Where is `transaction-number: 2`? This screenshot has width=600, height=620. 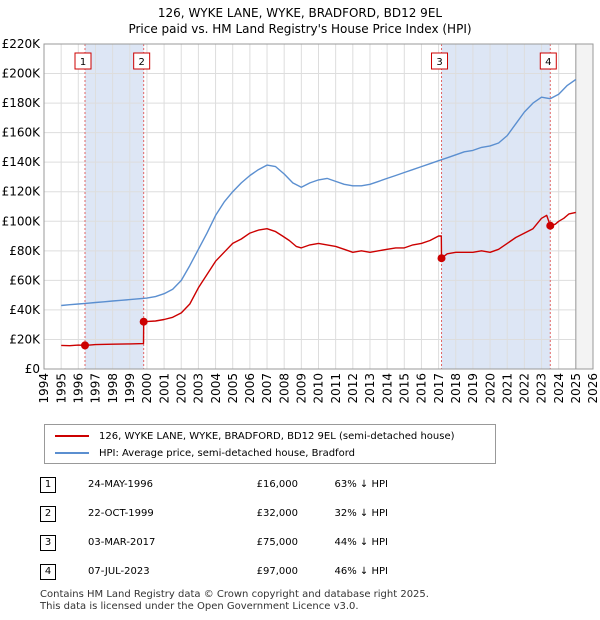 transaction-number: 2 is located at coordinates (48, 513).